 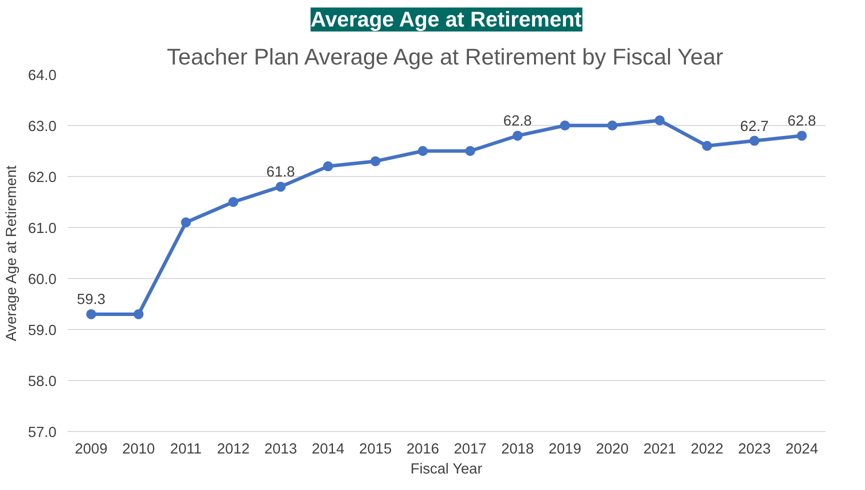 I want to click on y-tick-label: 64.0, so click(x=42, y=76).